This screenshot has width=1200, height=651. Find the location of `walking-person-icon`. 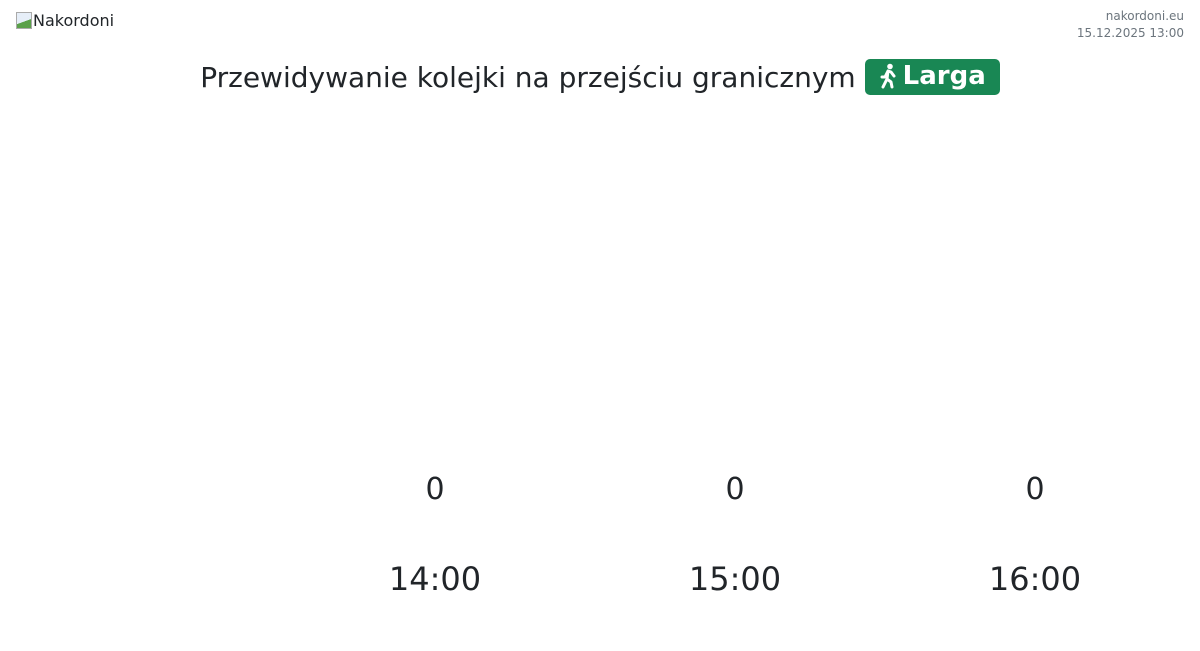

walking-person-icon is located at coordinates (888, 76).